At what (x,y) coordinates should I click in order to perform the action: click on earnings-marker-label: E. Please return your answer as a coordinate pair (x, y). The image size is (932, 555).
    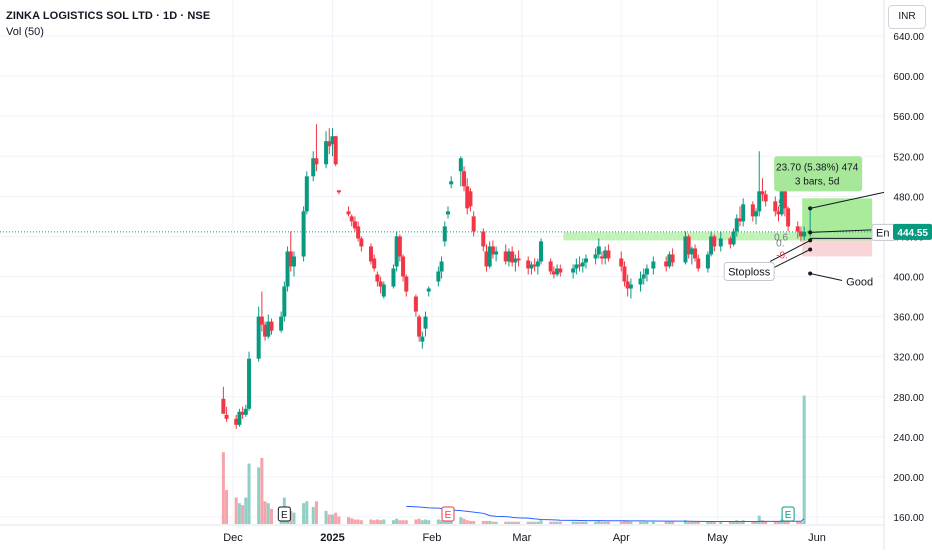
    Looking at the image, I should click on (448, 515).